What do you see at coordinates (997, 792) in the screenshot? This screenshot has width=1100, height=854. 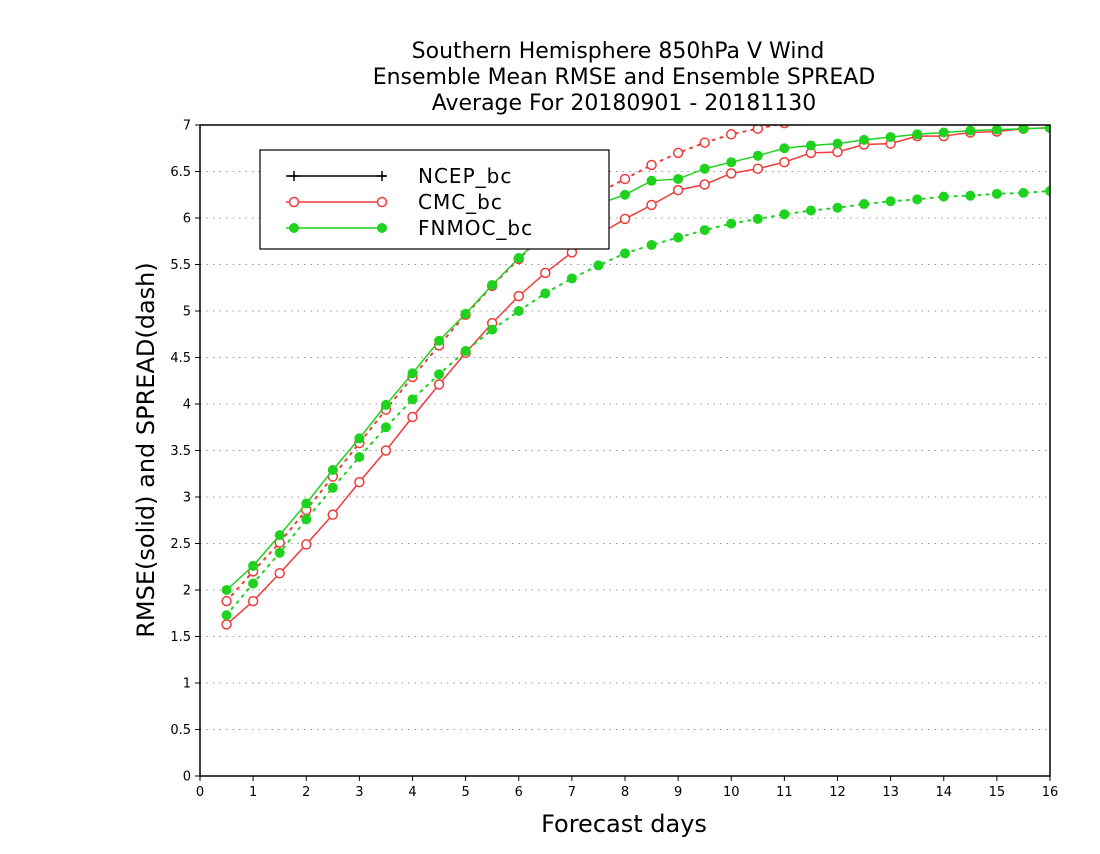 I see `x-tick-label: 15` at bounding box center [997, 792].